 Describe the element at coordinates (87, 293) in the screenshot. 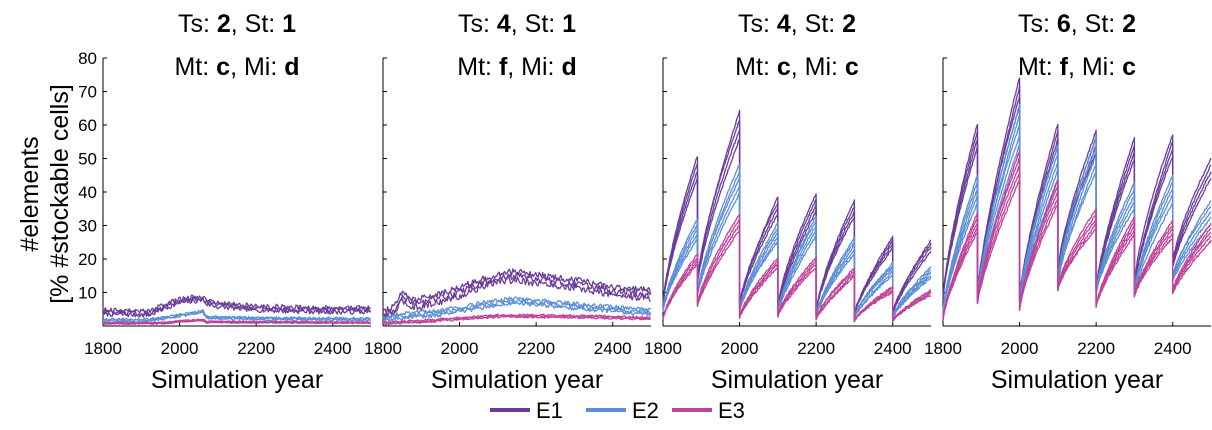

I see `y-tick-label: 10` at that location.